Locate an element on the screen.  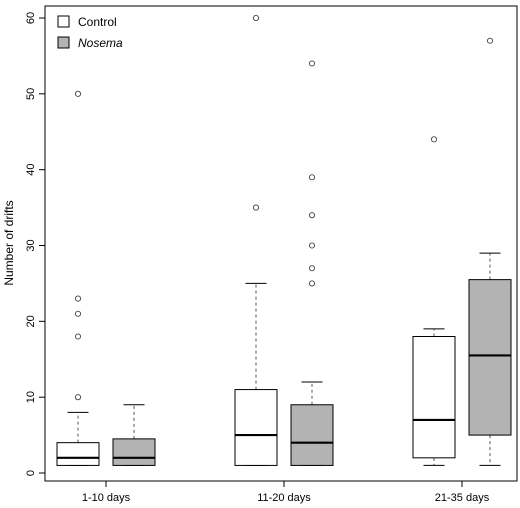
x-tick-label: 21-35 days is located at coordinates (462, 498).